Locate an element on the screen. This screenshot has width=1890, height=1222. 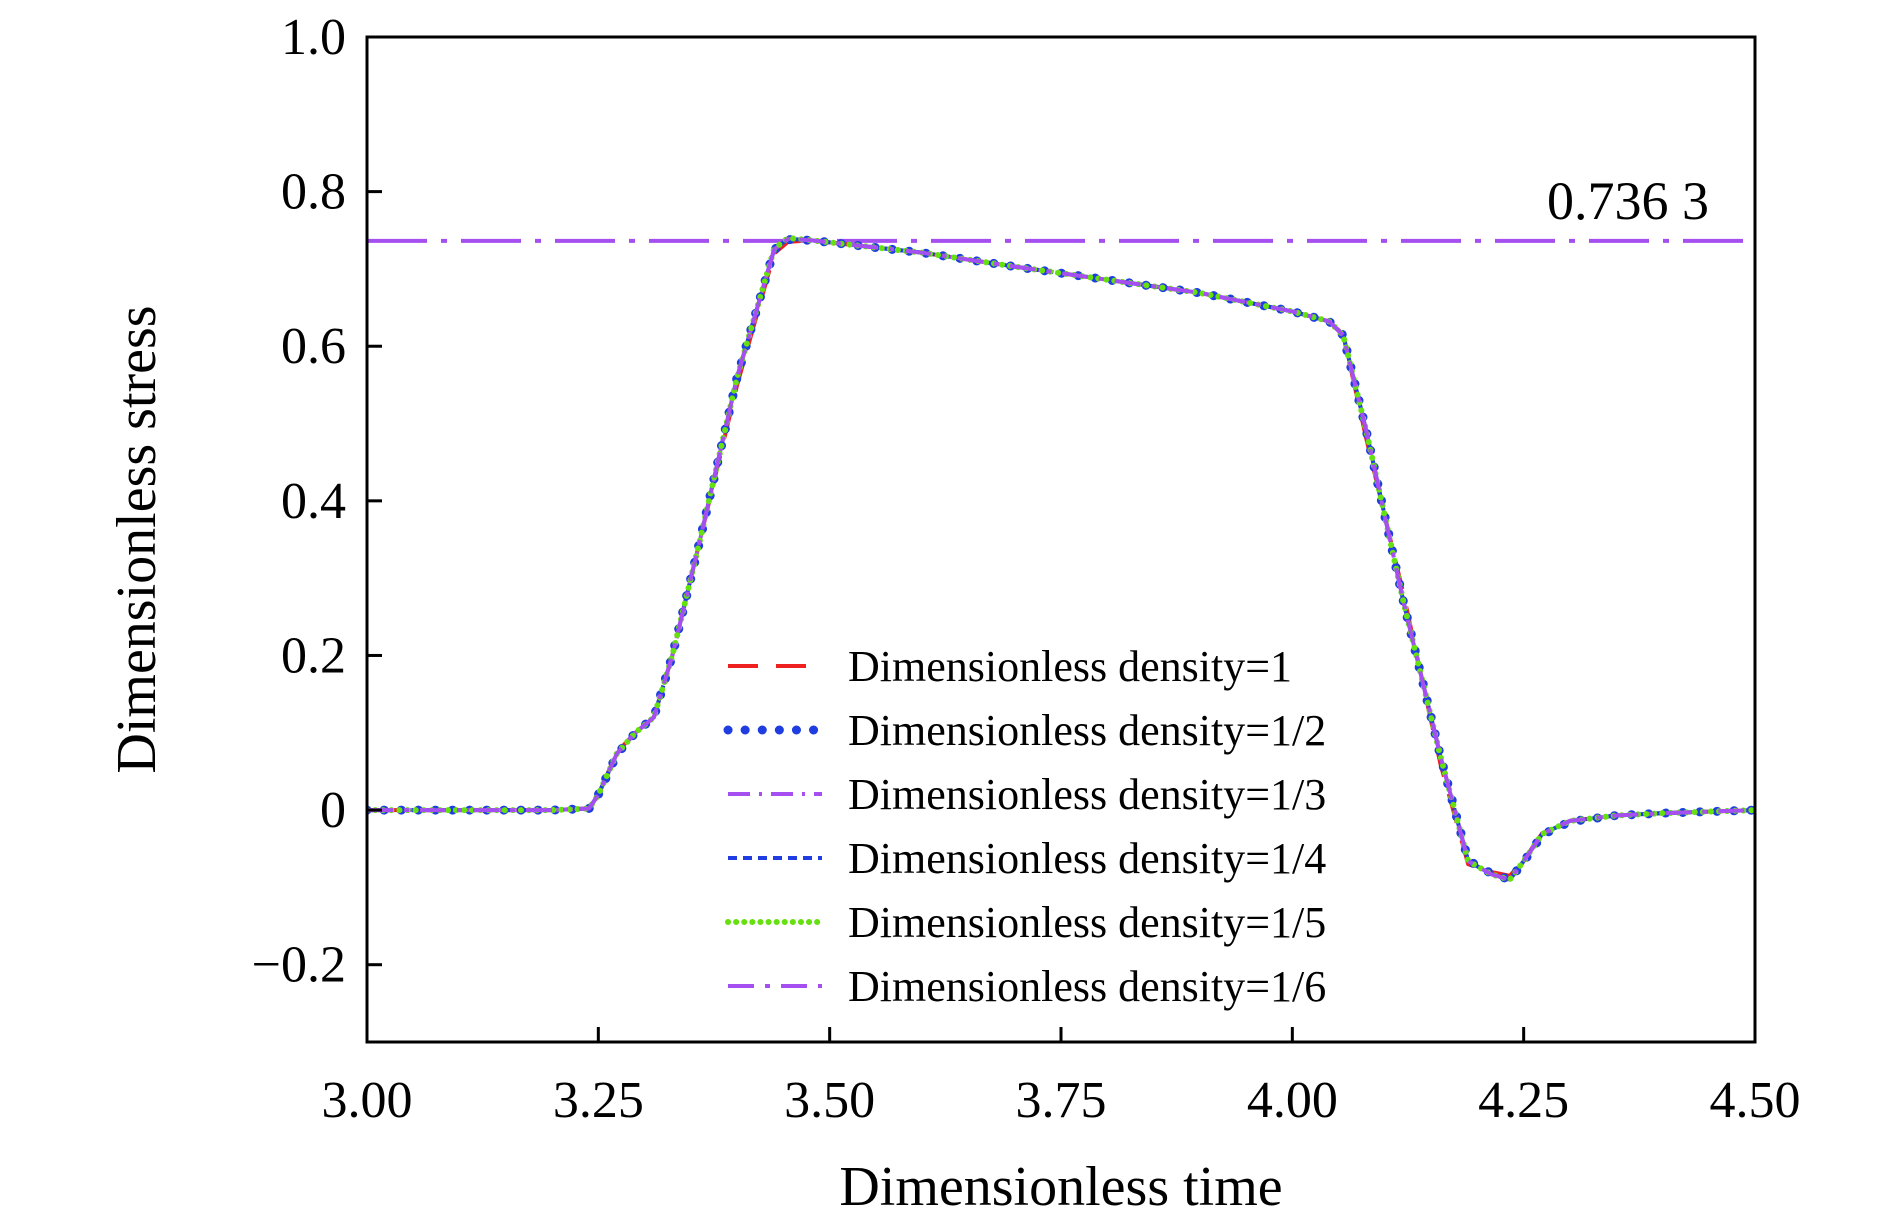
y-tick-label: 0 is located at coordinates (333, 810).